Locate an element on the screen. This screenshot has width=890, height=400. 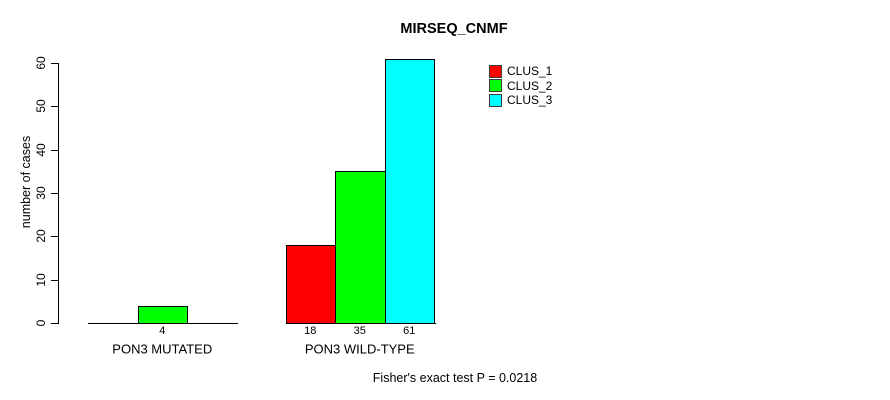
group-label: PON3 MUTATED is located at coordinates (162, 349).